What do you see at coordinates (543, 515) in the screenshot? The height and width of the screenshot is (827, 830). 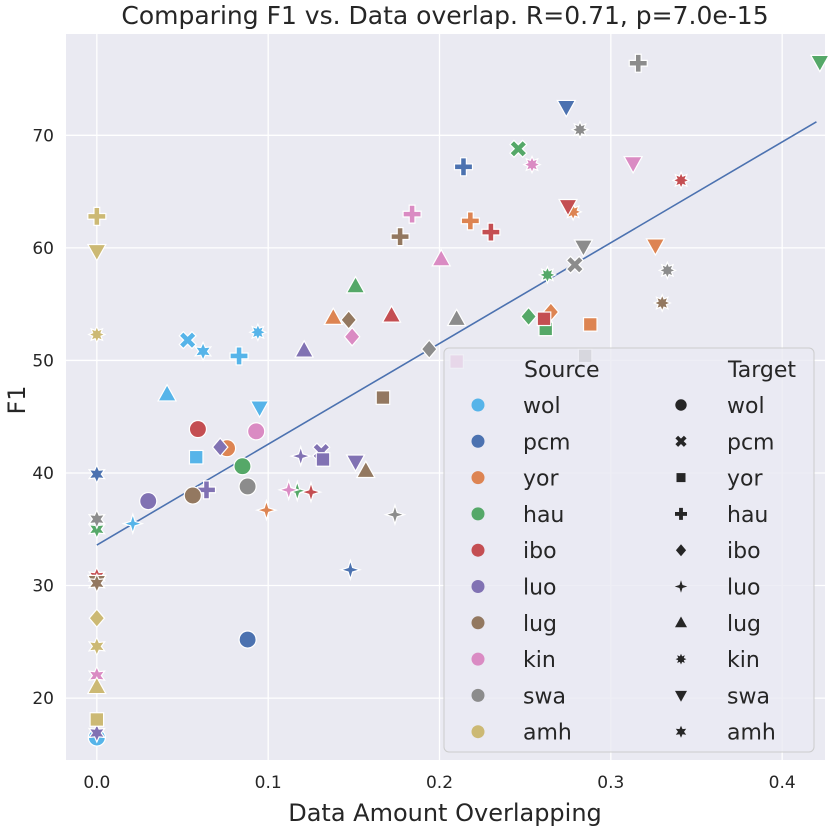 I see `legend-source-label: hau` at bounding box center [543, 515].